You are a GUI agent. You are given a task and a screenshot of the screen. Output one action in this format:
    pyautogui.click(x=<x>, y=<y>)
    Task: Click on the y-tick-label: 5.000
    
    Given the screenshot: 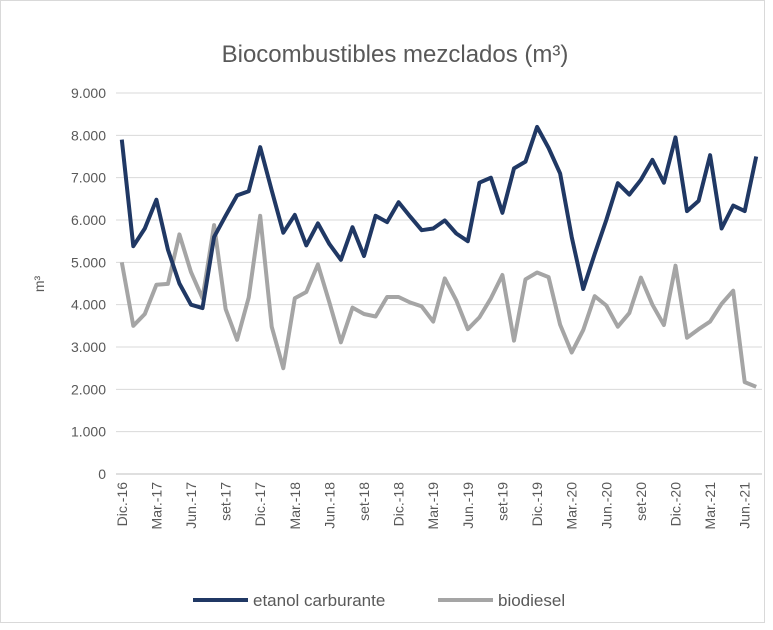 What is the action you would take?
    pyautogui.click(x=88, y=262)
    